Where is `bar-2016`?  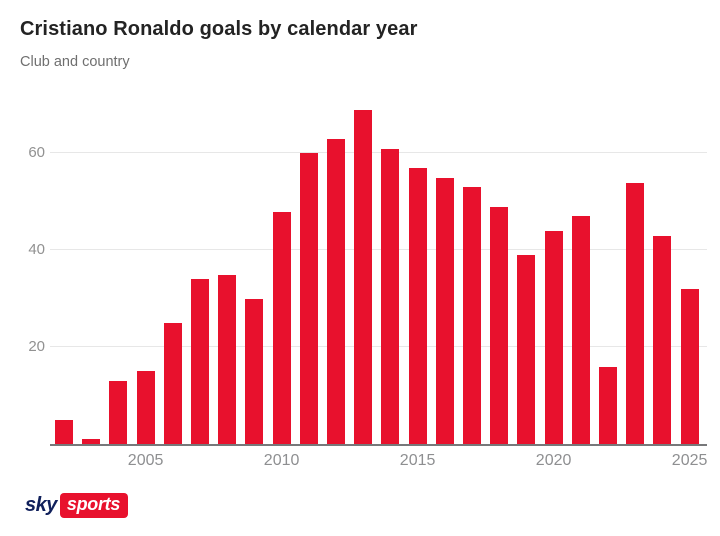 bar-2016 is located at coordinates (444, 310).